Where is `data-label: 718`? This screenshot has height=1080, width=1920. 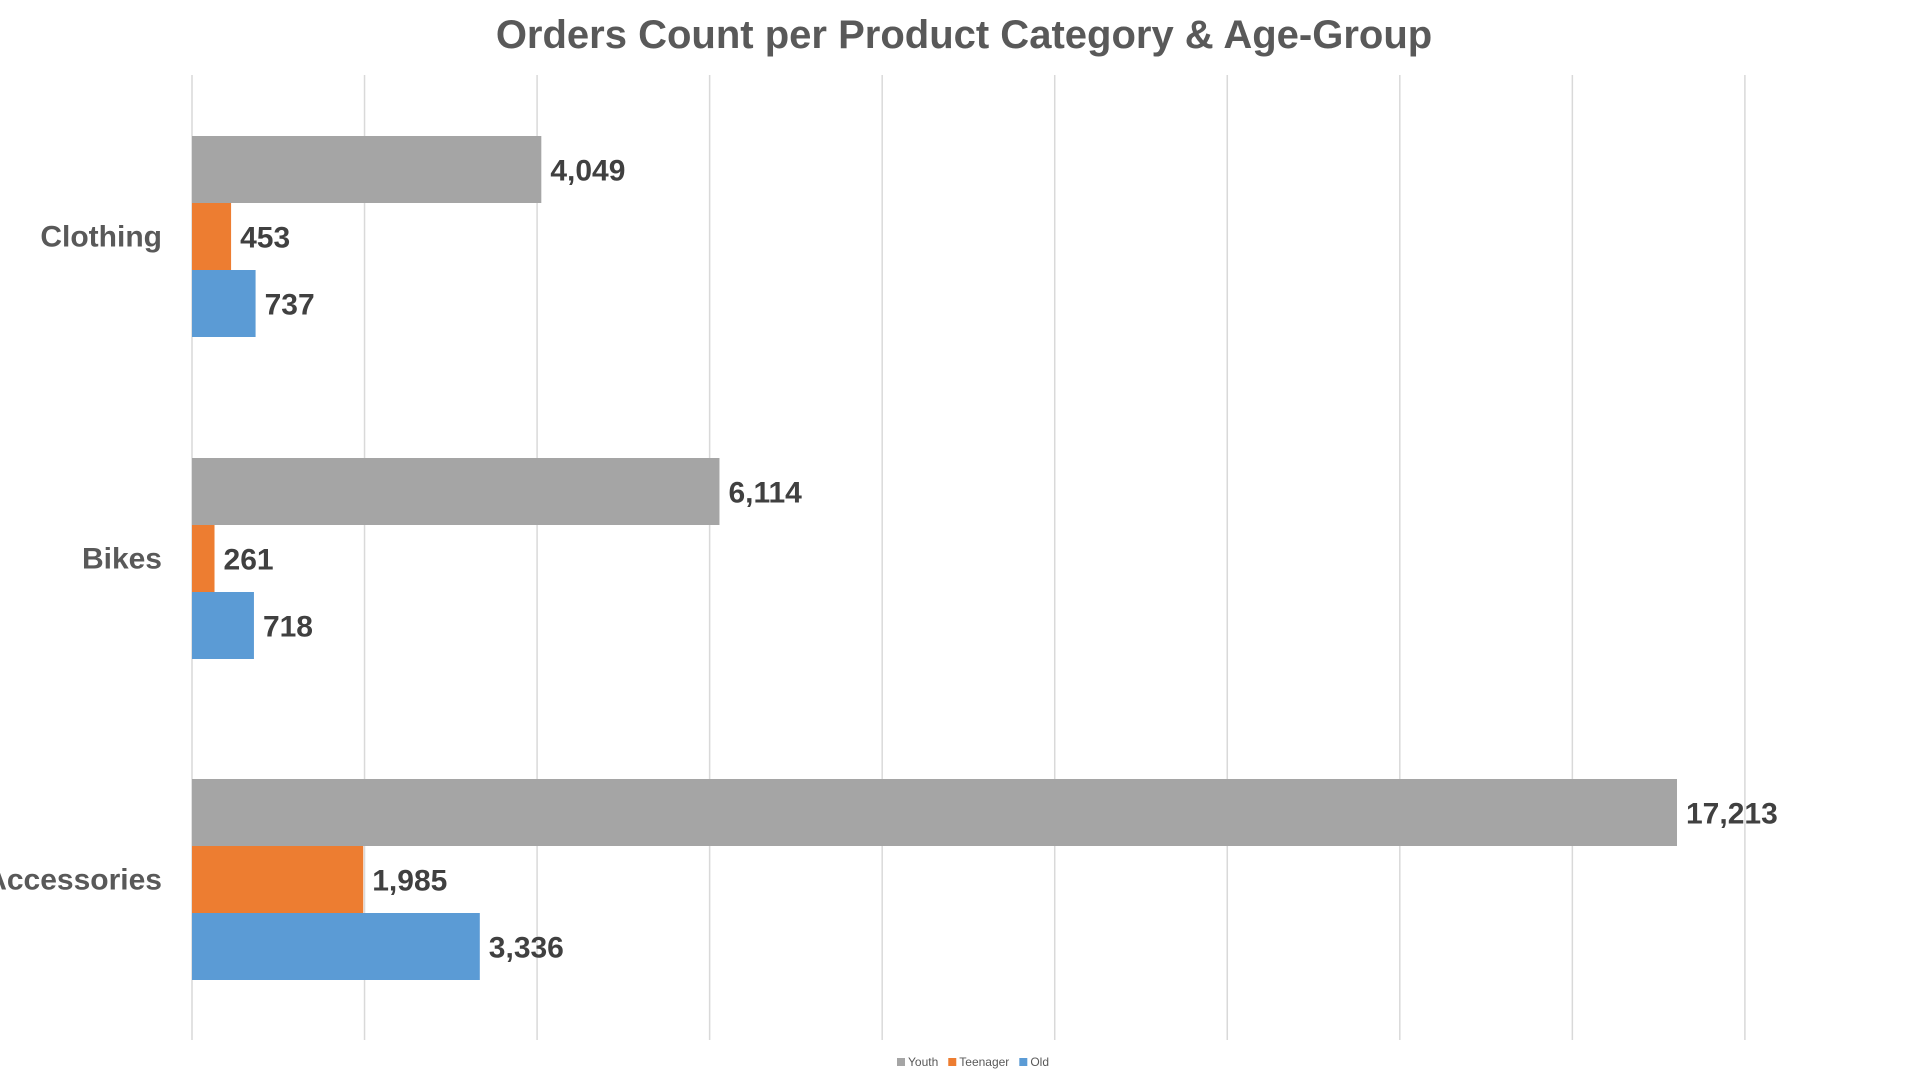
data-label: 718 is located at coordinates (288, 627).